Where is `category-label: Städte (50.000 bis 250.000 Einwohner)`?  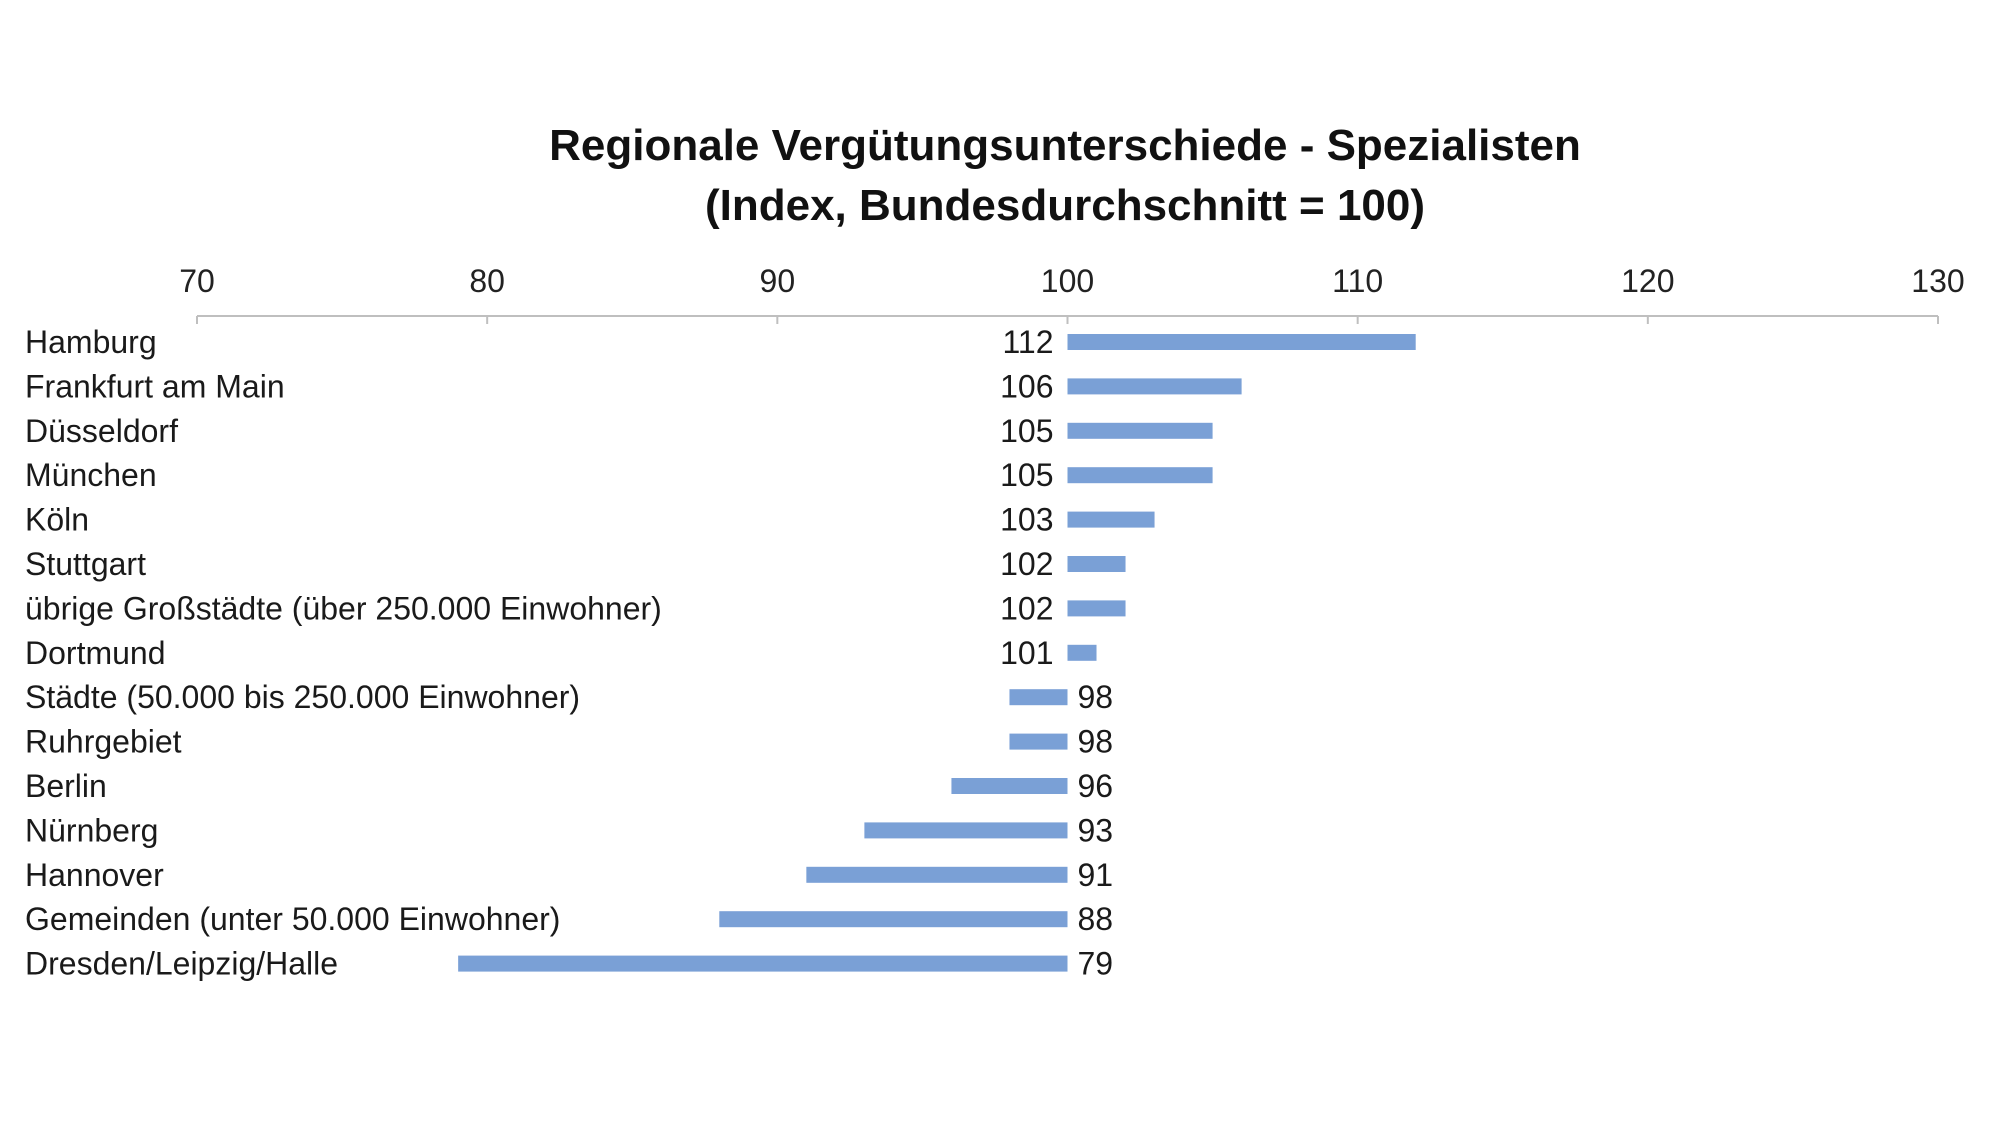
category-label: Städte (50.000 bis 250.000 Einwohner) is located at coordinates (302, 697).